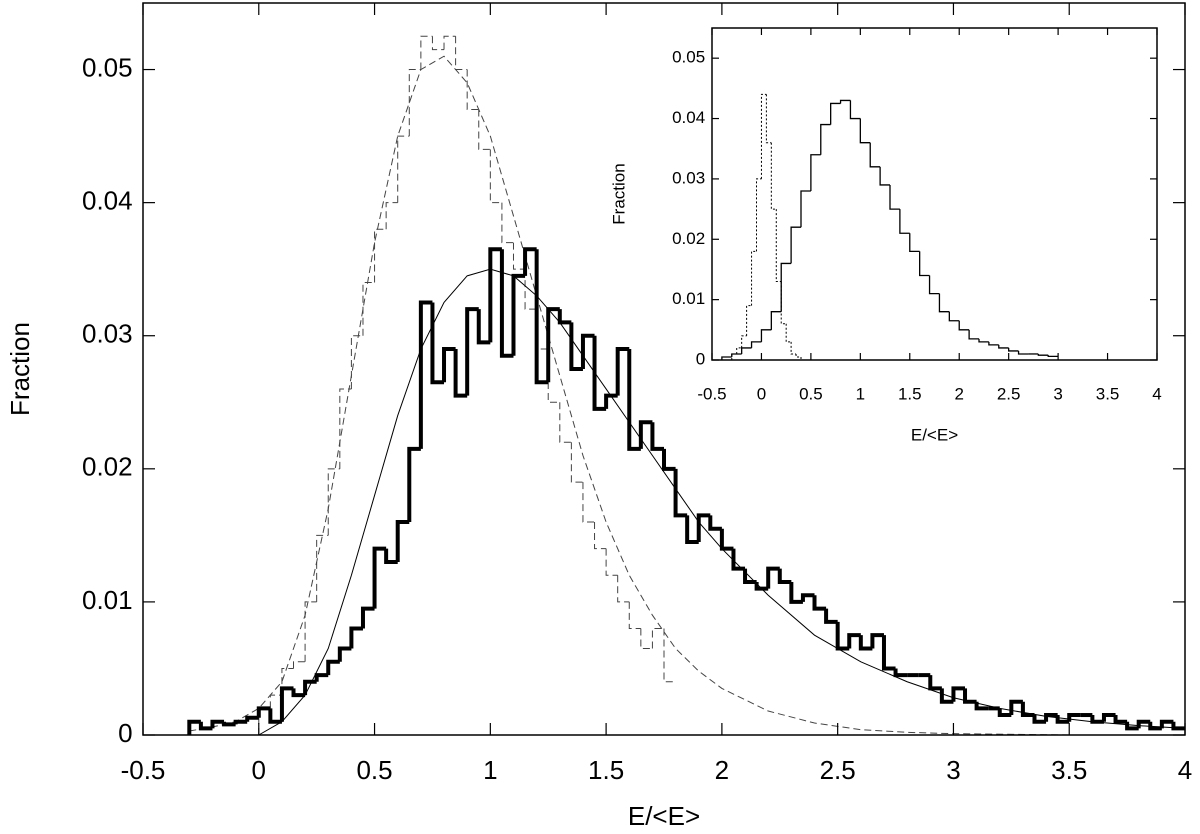 The width and height of the screenshot is (1200, 834). What do you see at coordinates (688, 298) in the screenshot?
I see `y-tick-label: 0.01` at bounding box center [688, 298].